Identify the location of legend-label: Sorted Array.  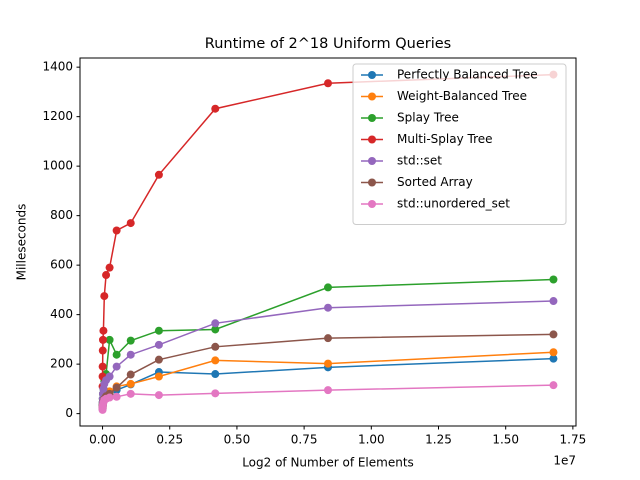
(435, 182).